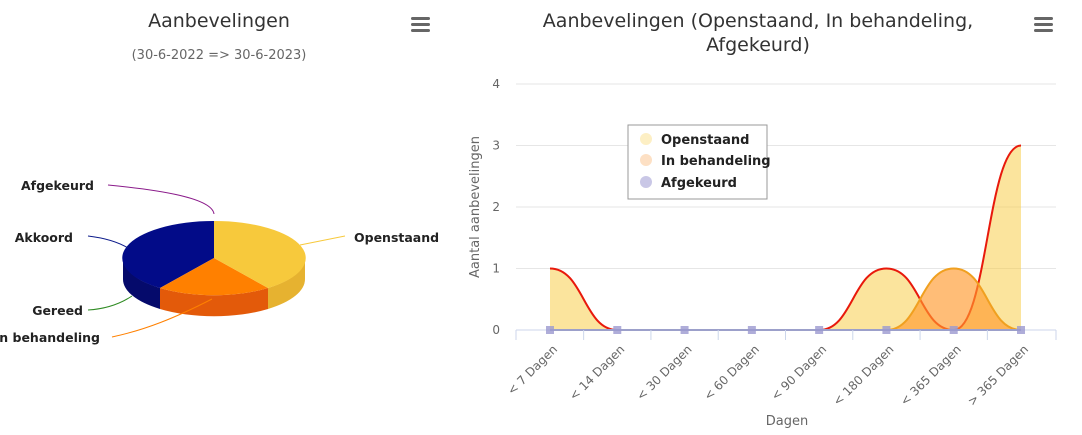  Describe the element at coordinates (699, 183) in the screenshot. I see `legend-label-afgekeurd: Afgekeurd` at that location.